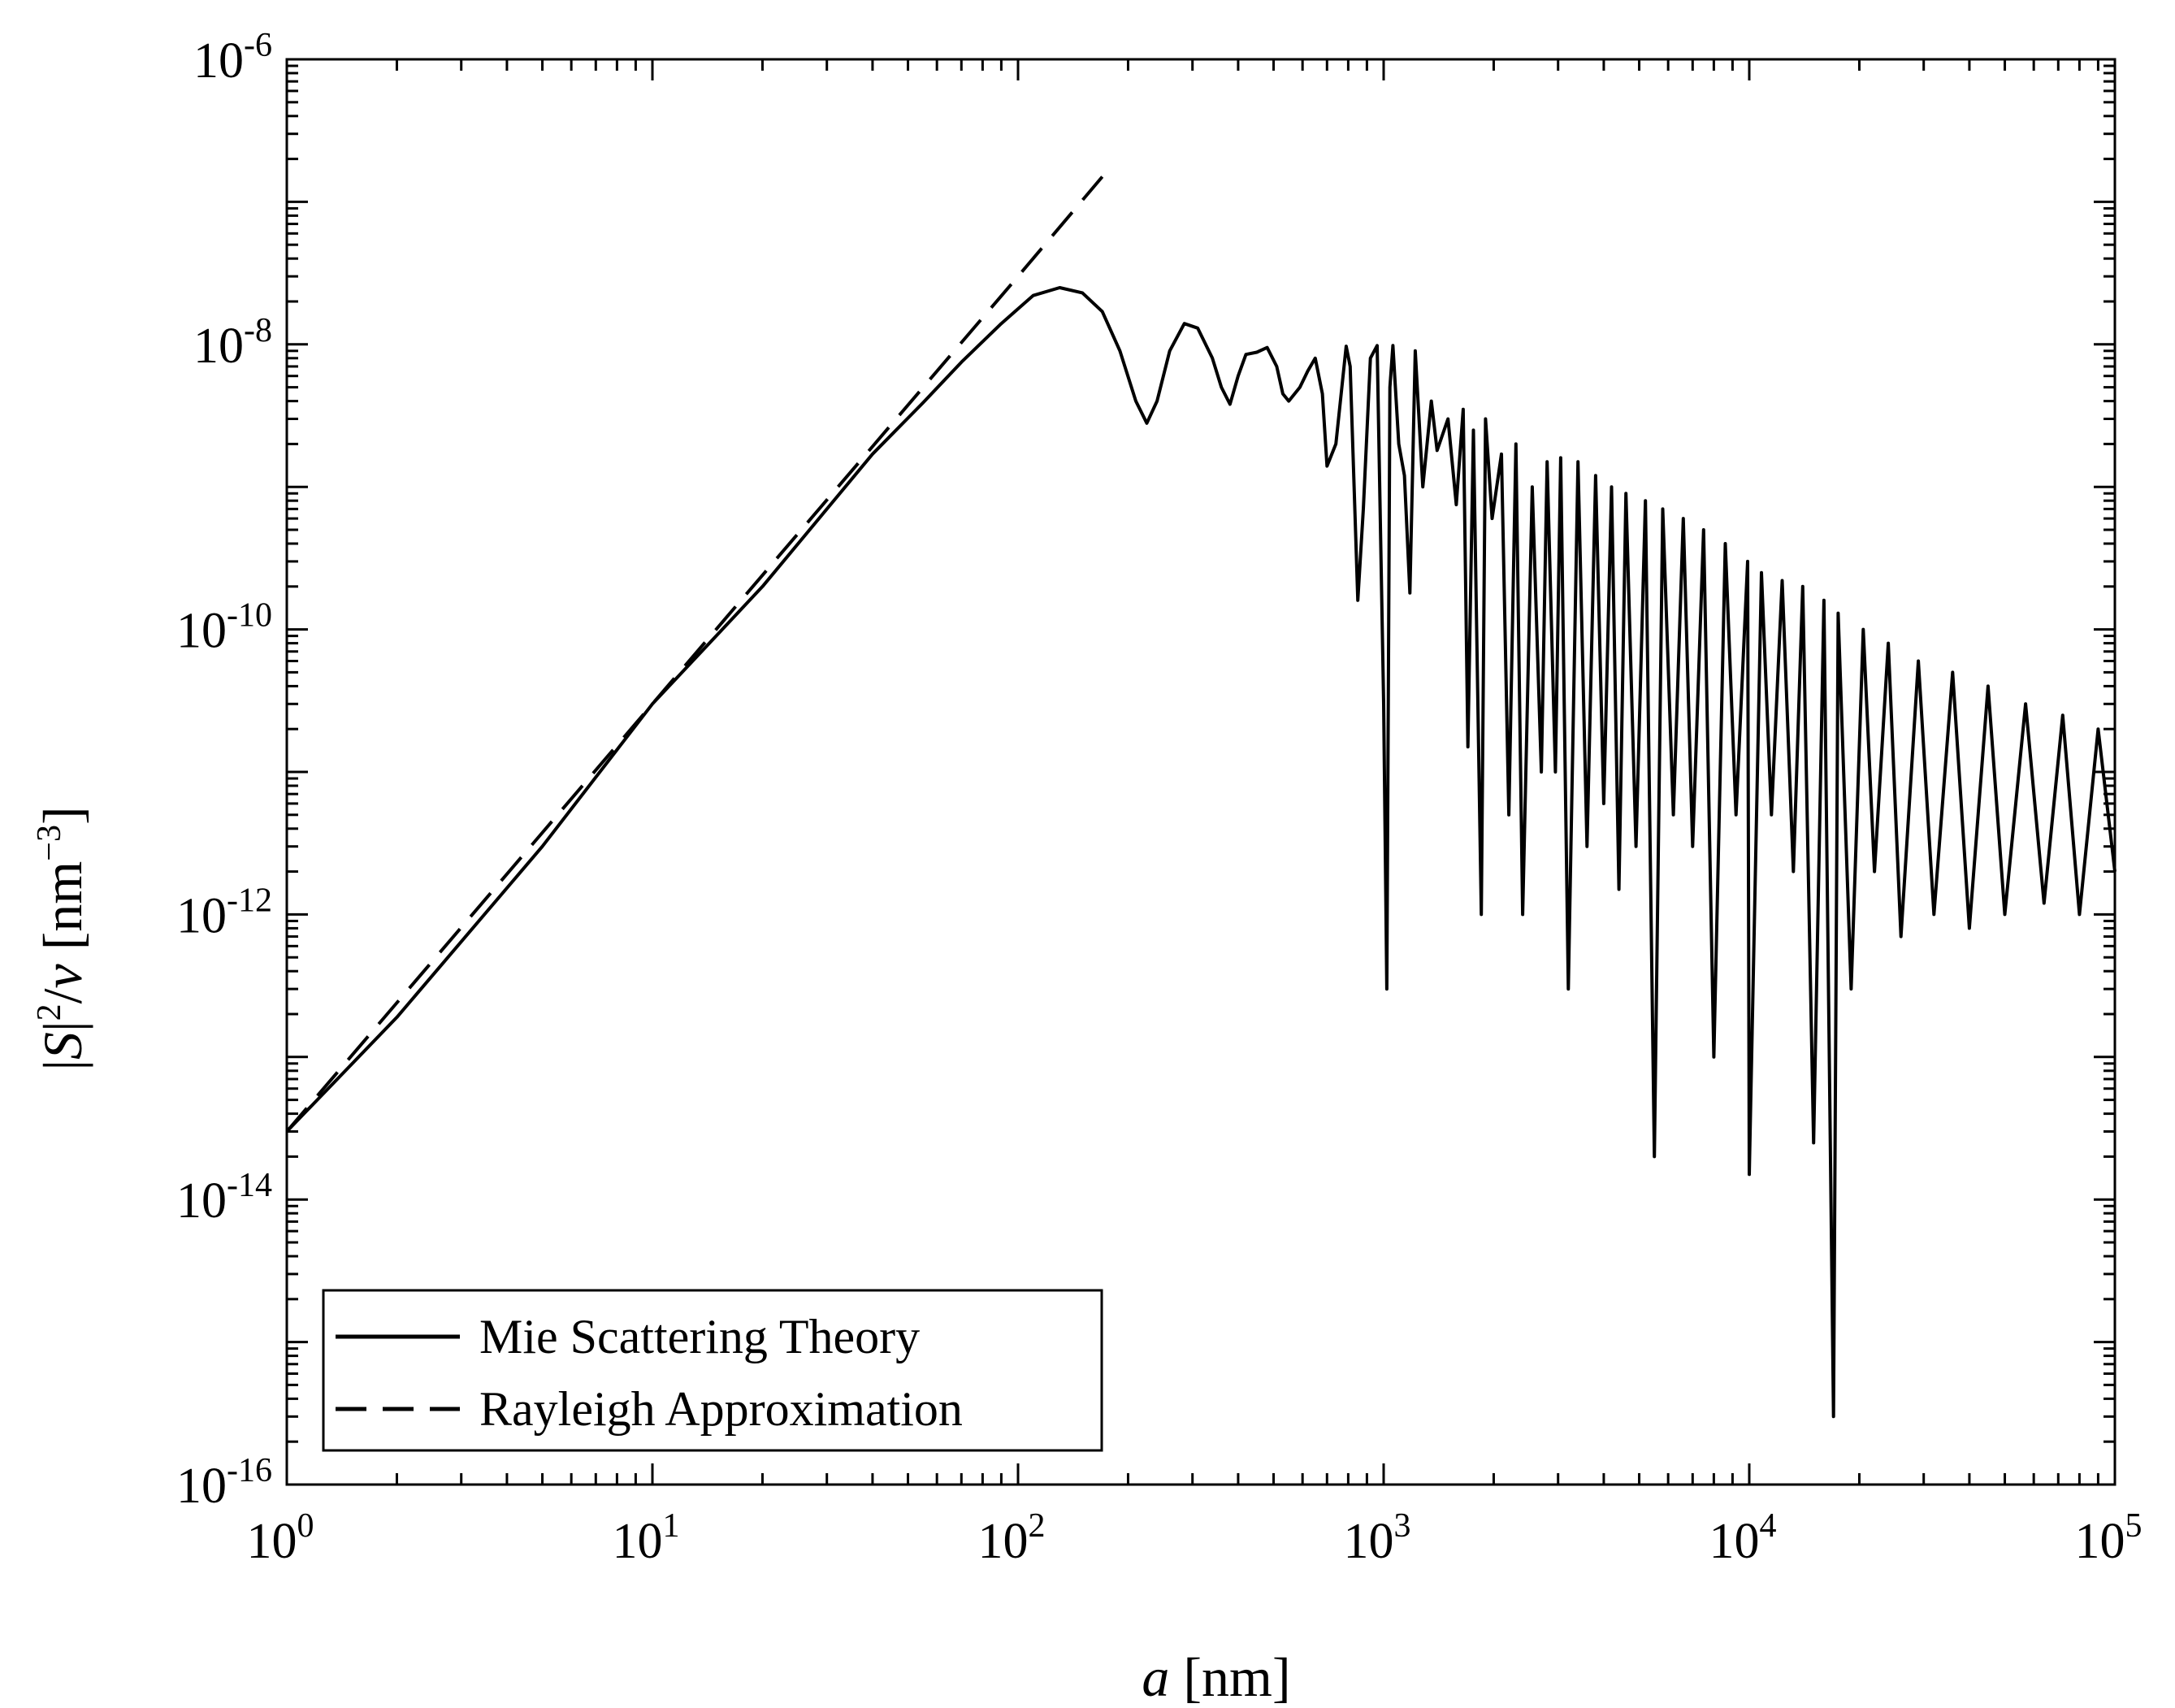  Describe the element at coordinates (1155, 1677) in the screenshot. I see `x-axis-symbol: a` at that location.